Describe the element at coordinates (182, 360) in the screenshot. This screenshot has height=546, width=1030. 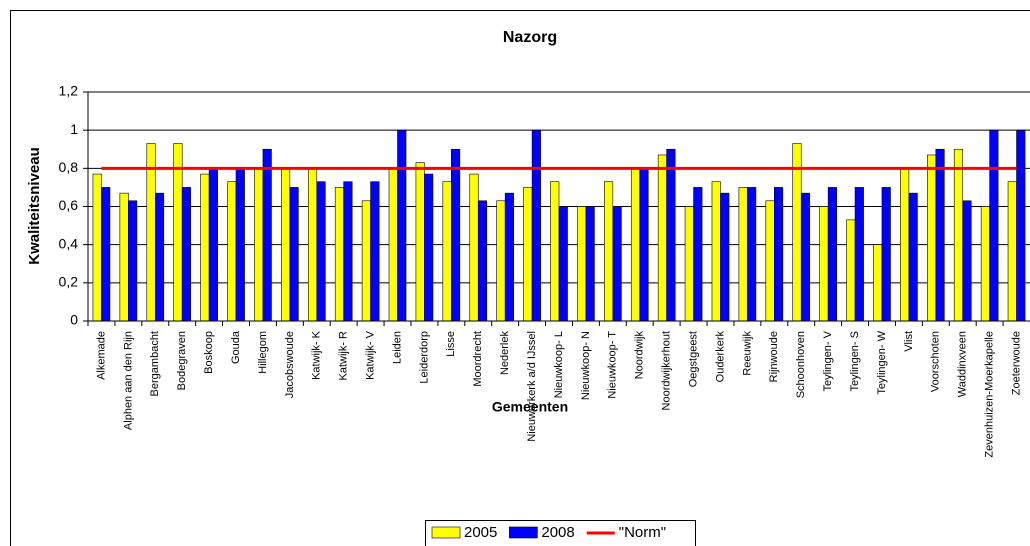
I see `x-tick-label: Bodegraven` at that location.